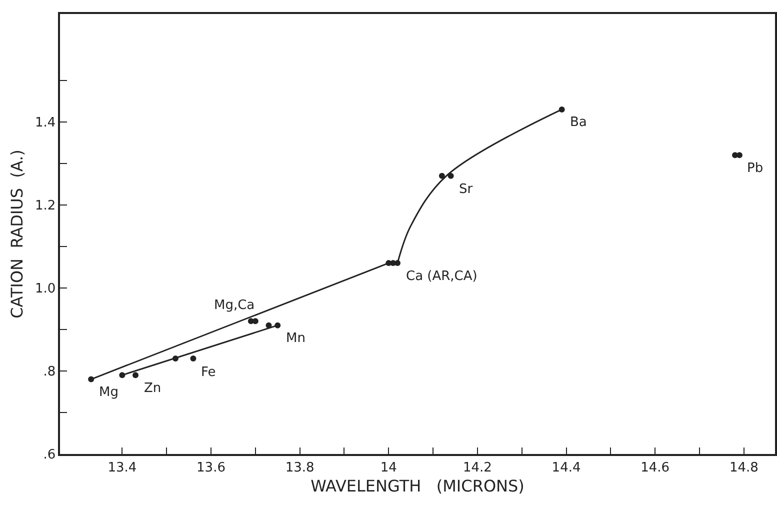 This screenshot has height=514, width=777. What do you see at coordinates (442, 276) in the screenshot?
I see `annotation: Ca (AR,CA)` at bounding box center [442, 276].